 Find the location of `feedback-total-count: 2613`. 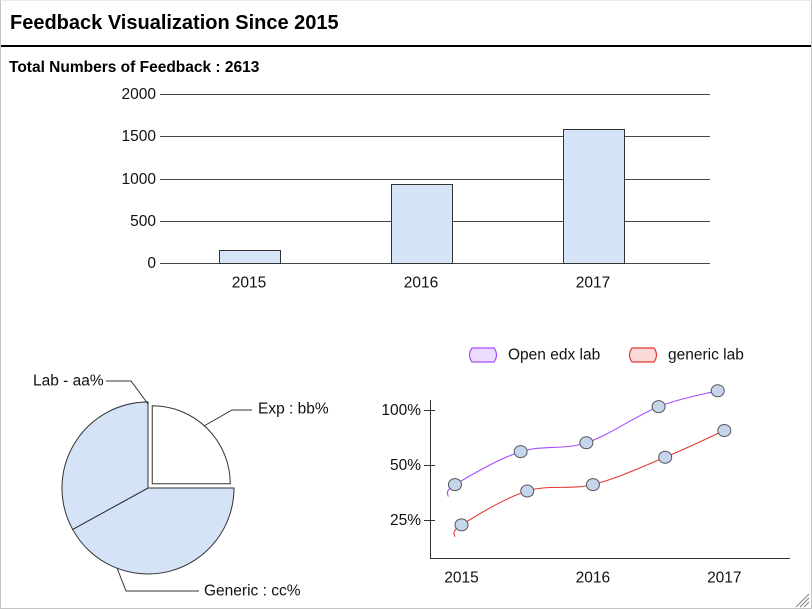

feedback-total-count: 2613 is located at coordinates (242, 67).